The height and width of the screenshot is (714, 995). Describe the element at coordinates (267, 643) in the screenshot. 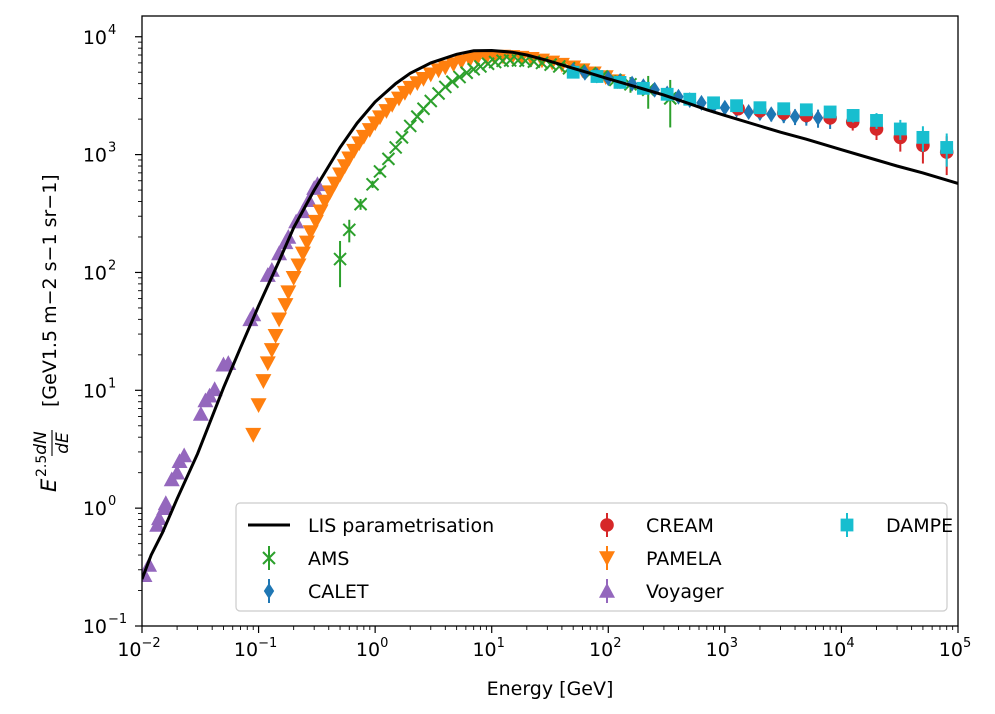

I see `x-tick-exponent: −1` at that location.